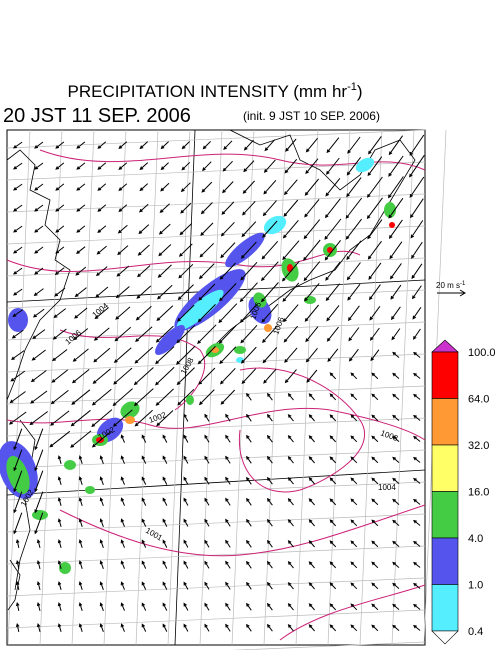 This screenshot has width=500, height=650. I want to click on reference-label: 20 m s-1, so click(451, 285).